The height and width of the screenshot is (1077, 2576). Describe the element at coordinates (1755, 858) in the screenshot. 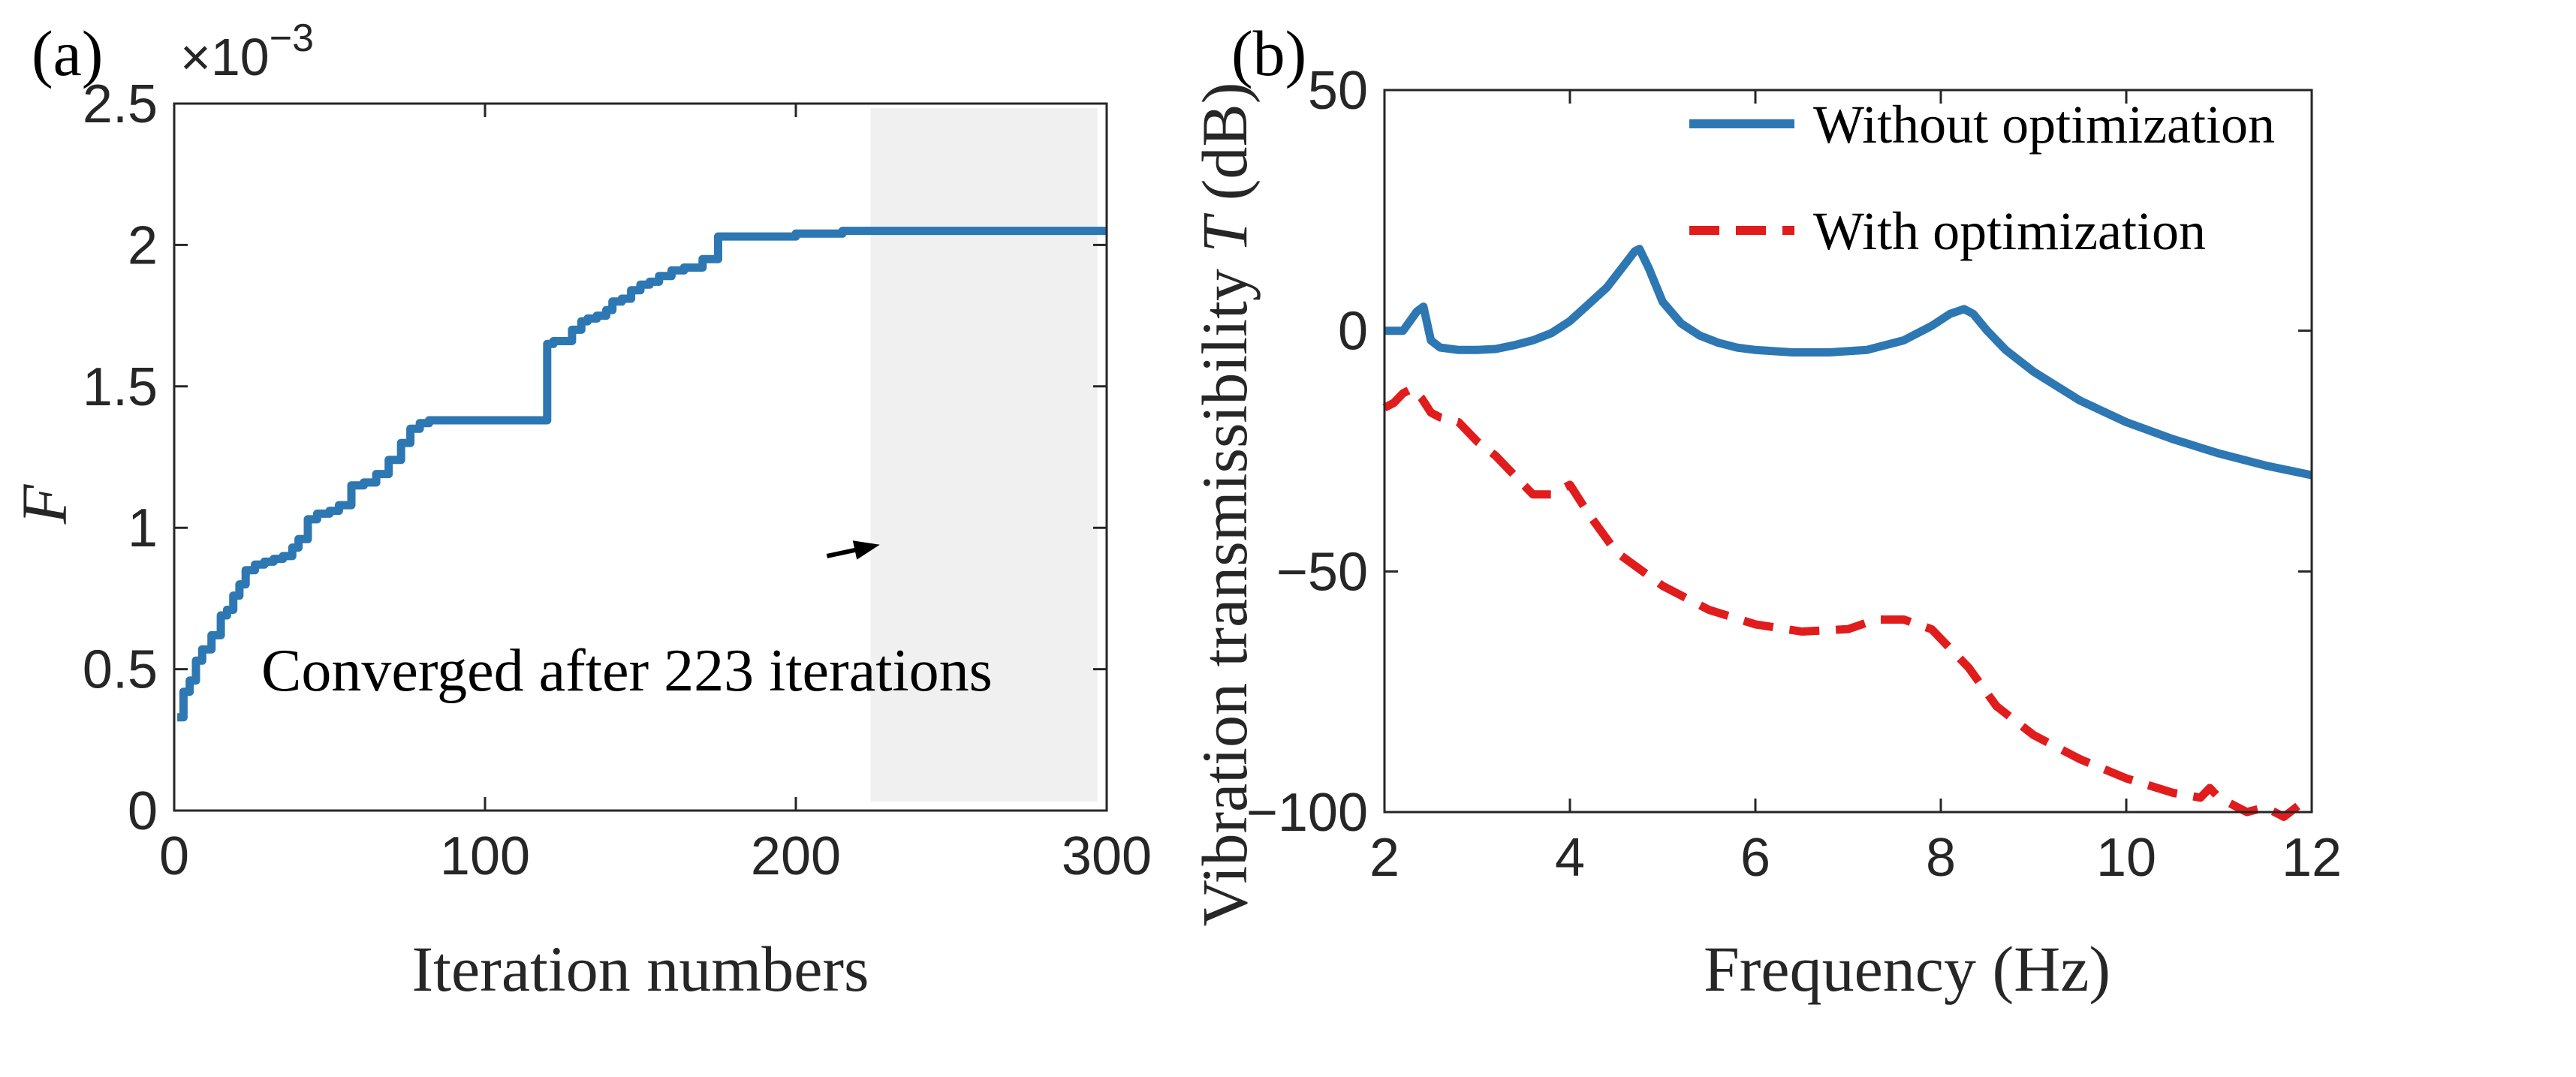

I see `x-tick-label: 6` at that location.